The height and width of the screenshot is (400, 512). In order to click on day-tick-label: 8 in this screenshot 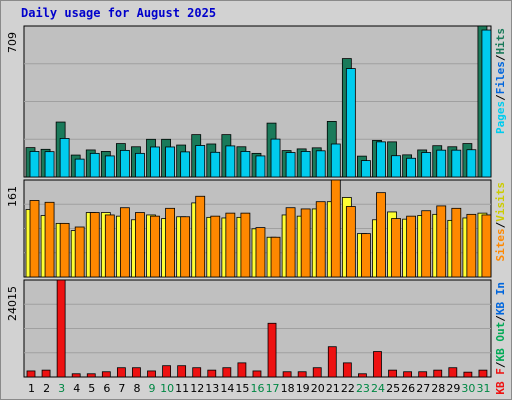, I will do `click(136, 388)`.